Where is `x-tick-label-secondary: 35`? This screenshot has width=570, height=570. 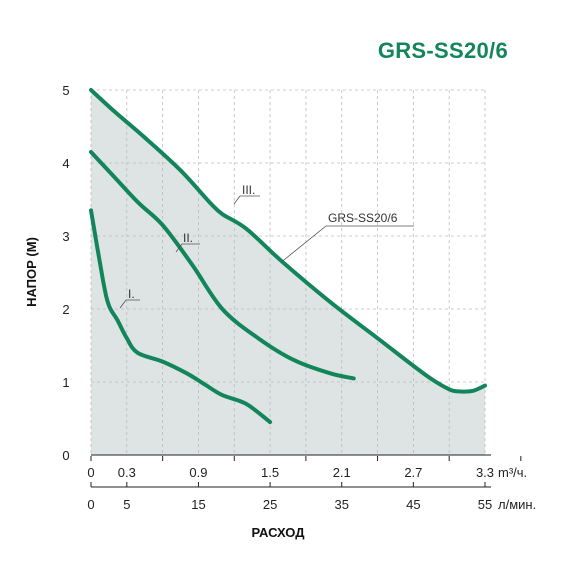 x-tick-label-secondary: 35 is located at coordinates (341, 504).